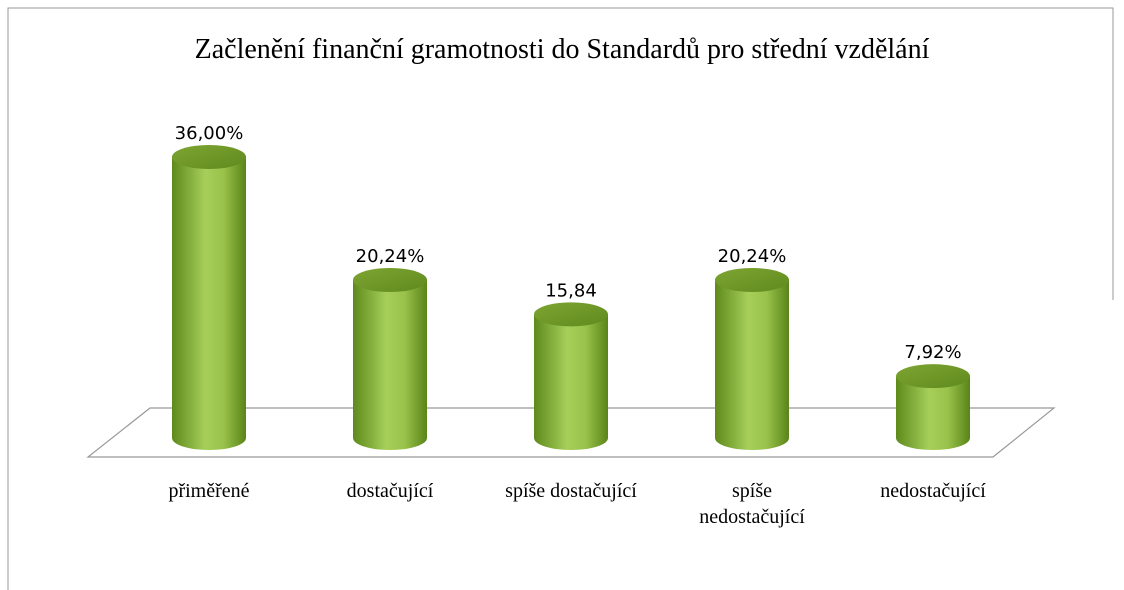  What do you see at coordinates (932, 352) in the screenshot?
I see `data-label: 7,92%` at bounding box center [932, 352].